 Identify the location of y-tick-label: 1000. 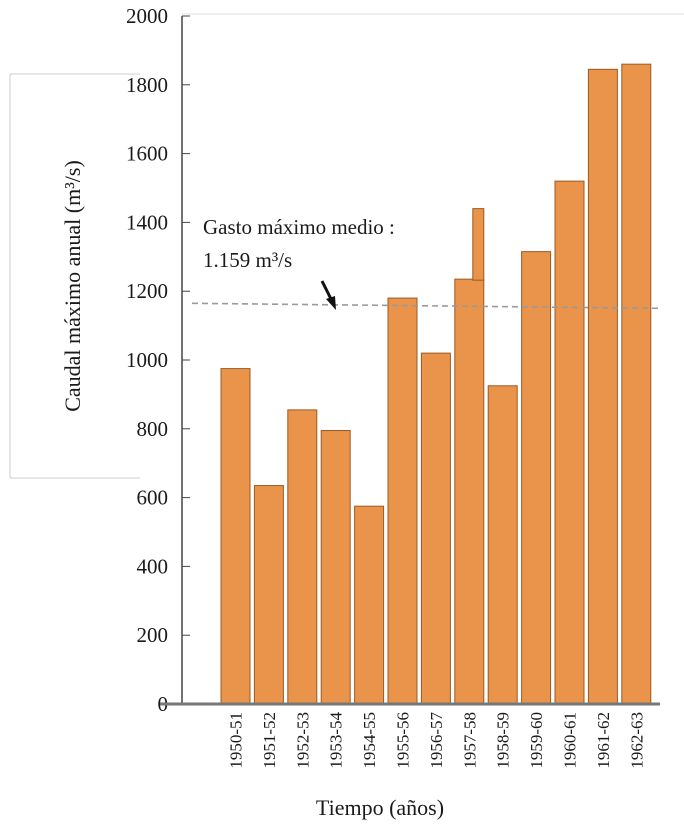
(147, 360).